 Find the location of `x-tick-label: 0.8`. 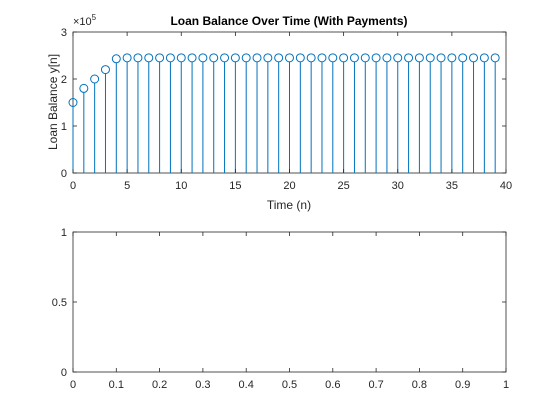

x-tick-label: 0.8 is located at coordinates (419, 385).